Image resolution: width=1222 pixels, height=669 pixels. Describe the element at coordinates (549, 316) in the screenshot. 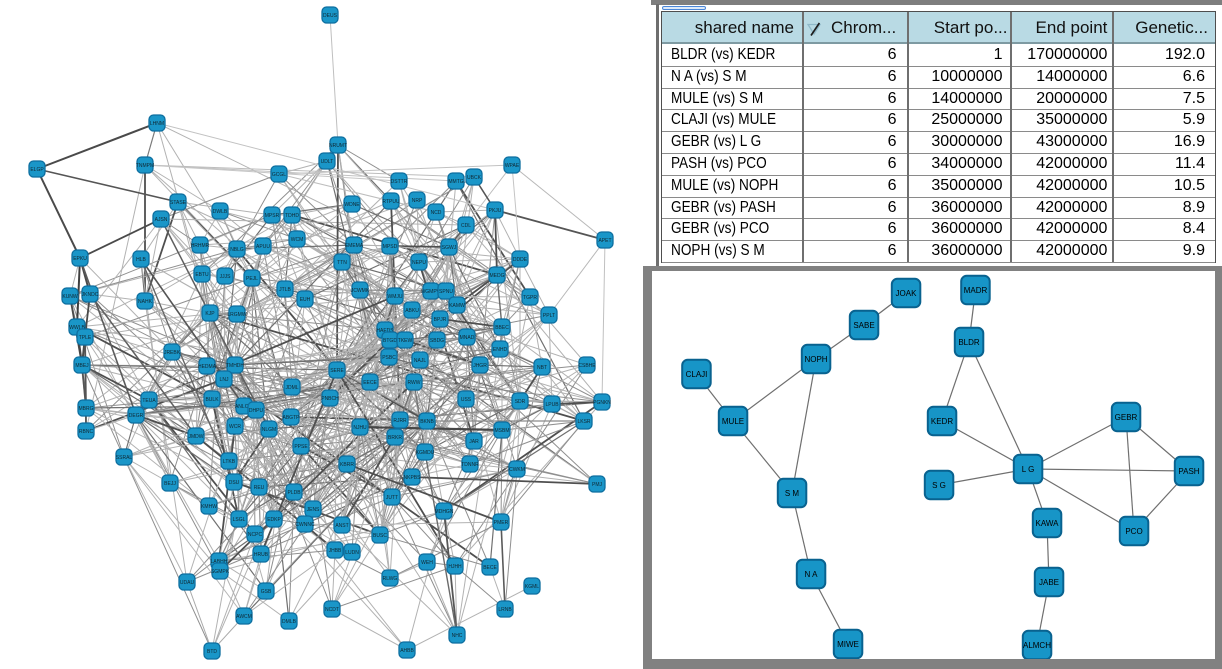

I see `svg-text: PPLT` at that location.